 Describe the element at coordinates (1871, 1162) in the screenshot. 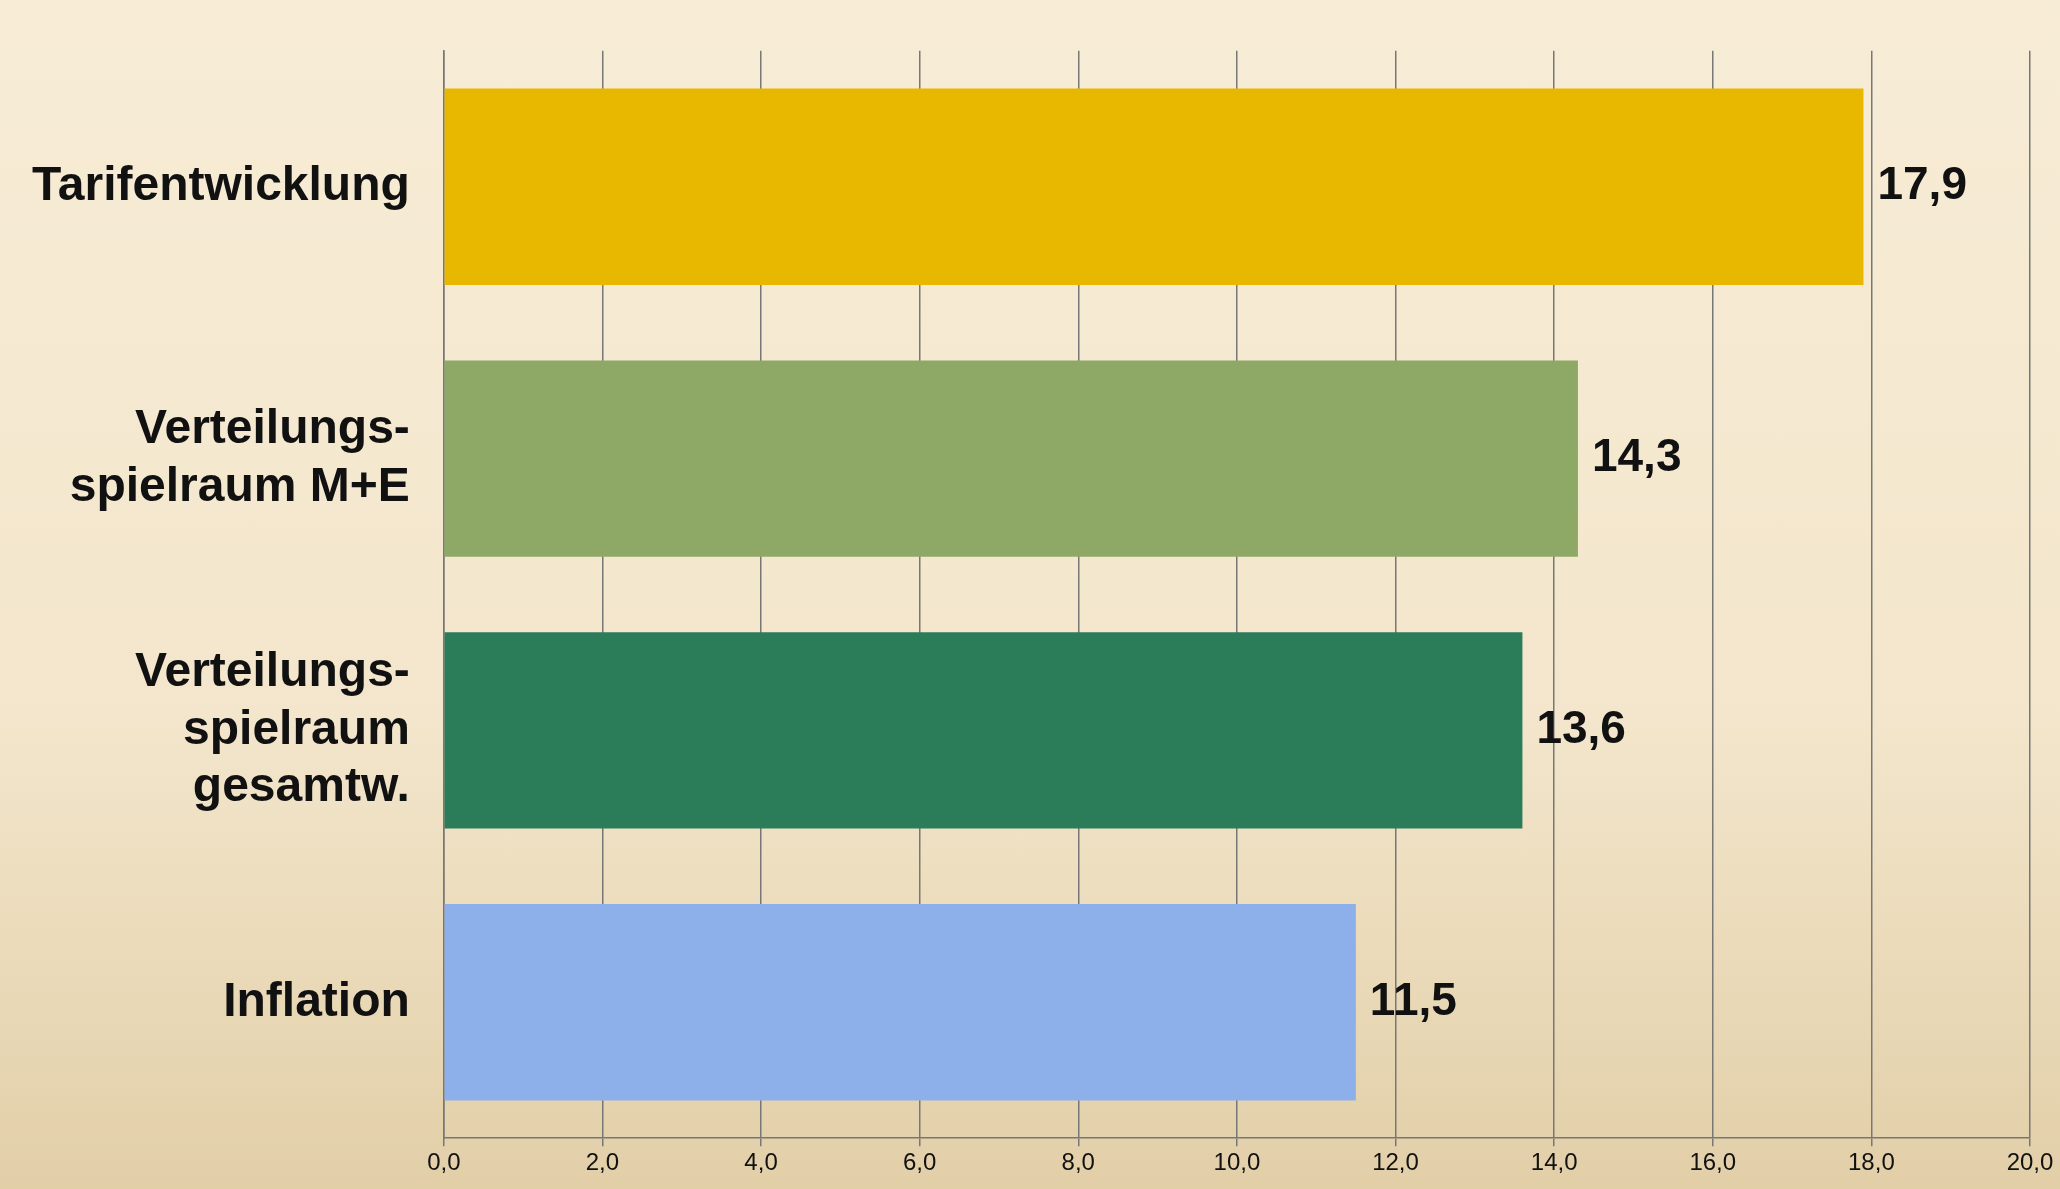

I see `x-tick-label: 18,0` at that location.